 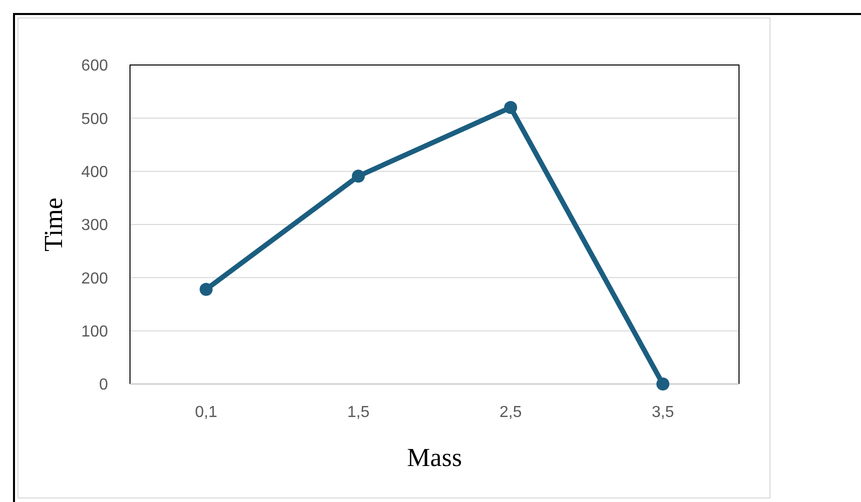 What do you see at coordinates (94, 66) in the screenshot?
I see `y-tick-label: 600` at bounding box center [94, 66].